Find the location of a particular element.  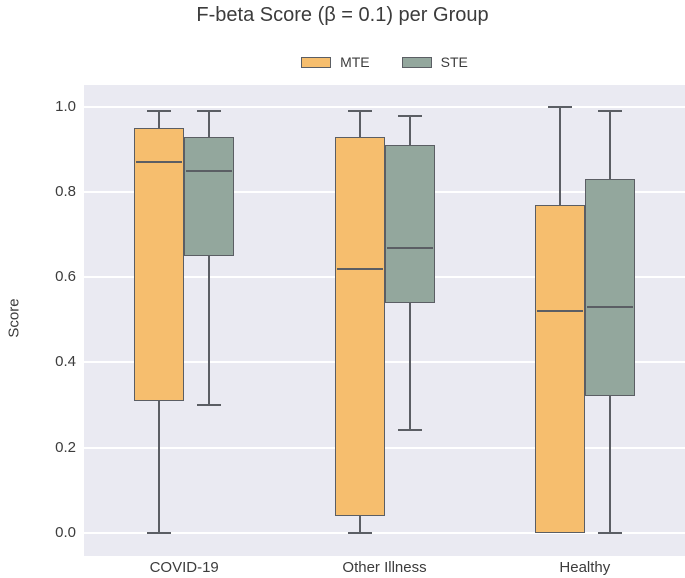

box-ste-other-illness is located at coordinates (409, 224).